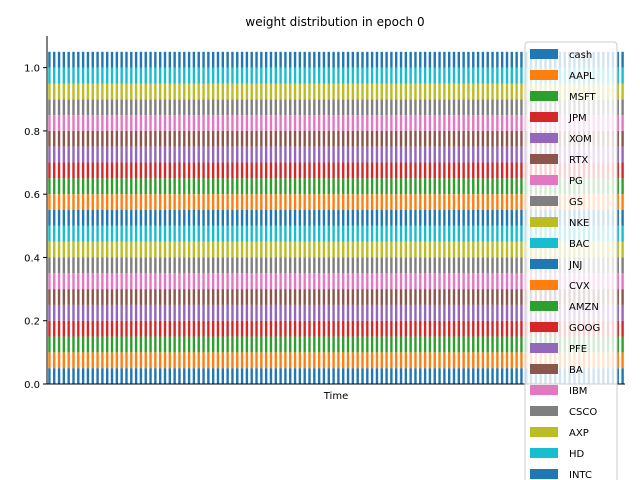 The image size is (640, 480). I want to click on chart-title: weight distribution in epoch 0, so click(334, 22).